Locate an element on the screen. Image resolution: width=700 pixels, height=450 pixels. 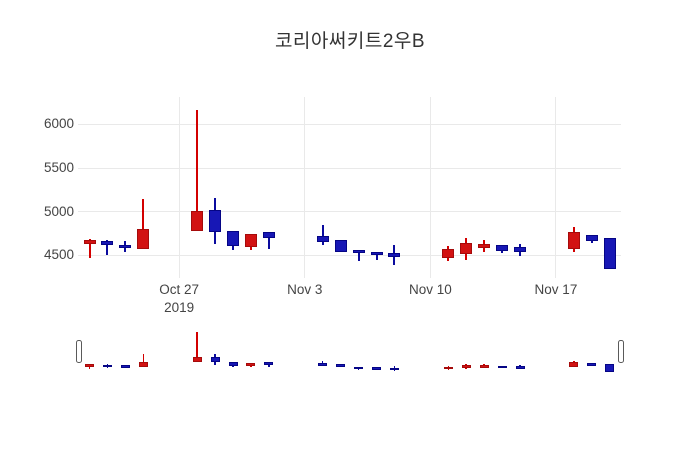
rangeslider-handle-right is located at coordinates (620, 351).